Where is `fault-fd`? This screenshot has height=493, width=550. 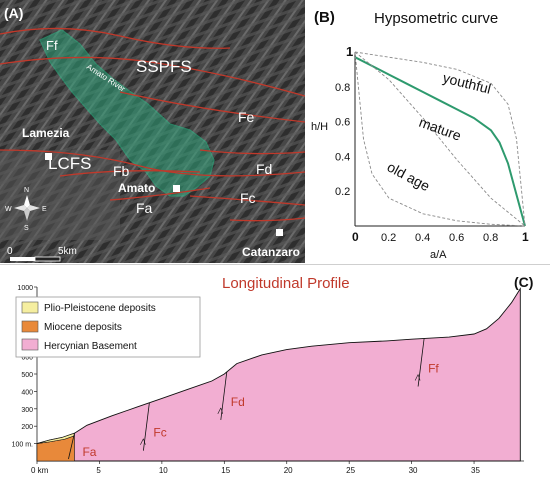
fault-fd is located at coordinates (252, 152).